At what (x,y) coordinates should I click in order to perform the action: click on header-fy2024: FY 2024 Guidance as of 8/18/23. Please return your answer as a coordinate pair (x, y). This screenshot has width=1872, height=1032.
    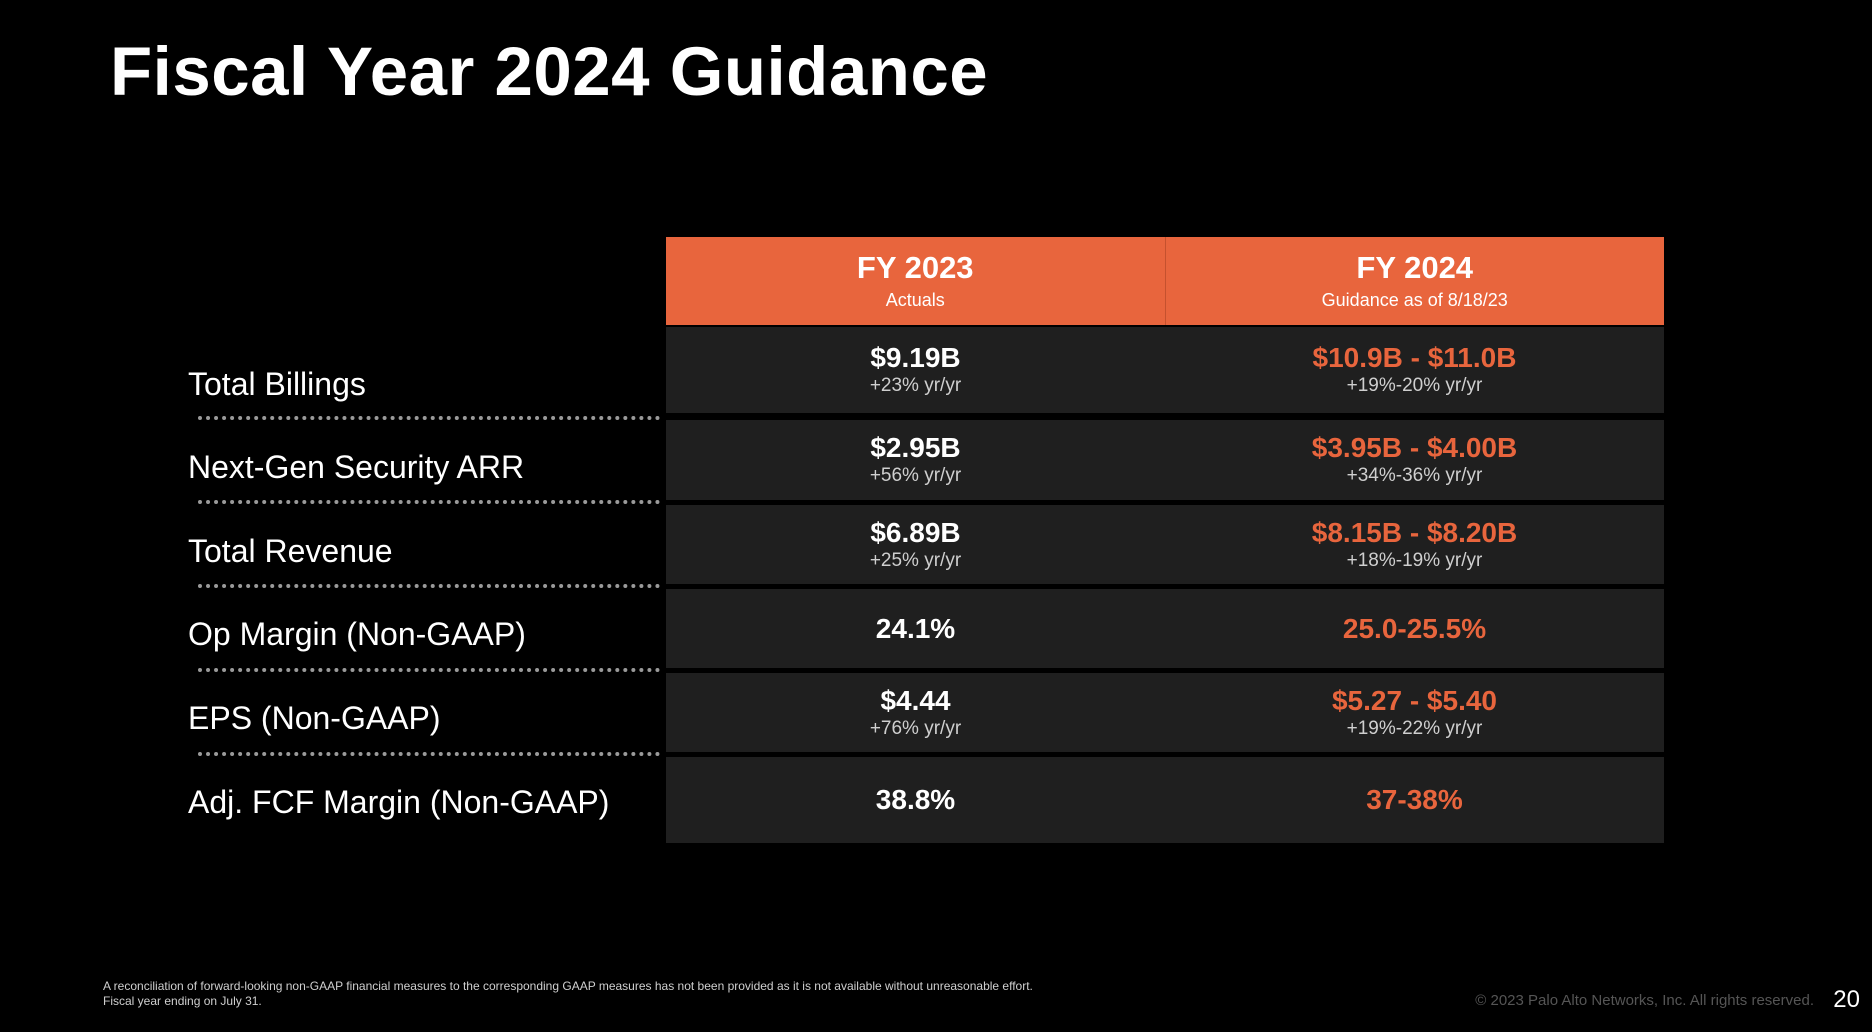
    Looking at the image, I should click on (1414, 281).